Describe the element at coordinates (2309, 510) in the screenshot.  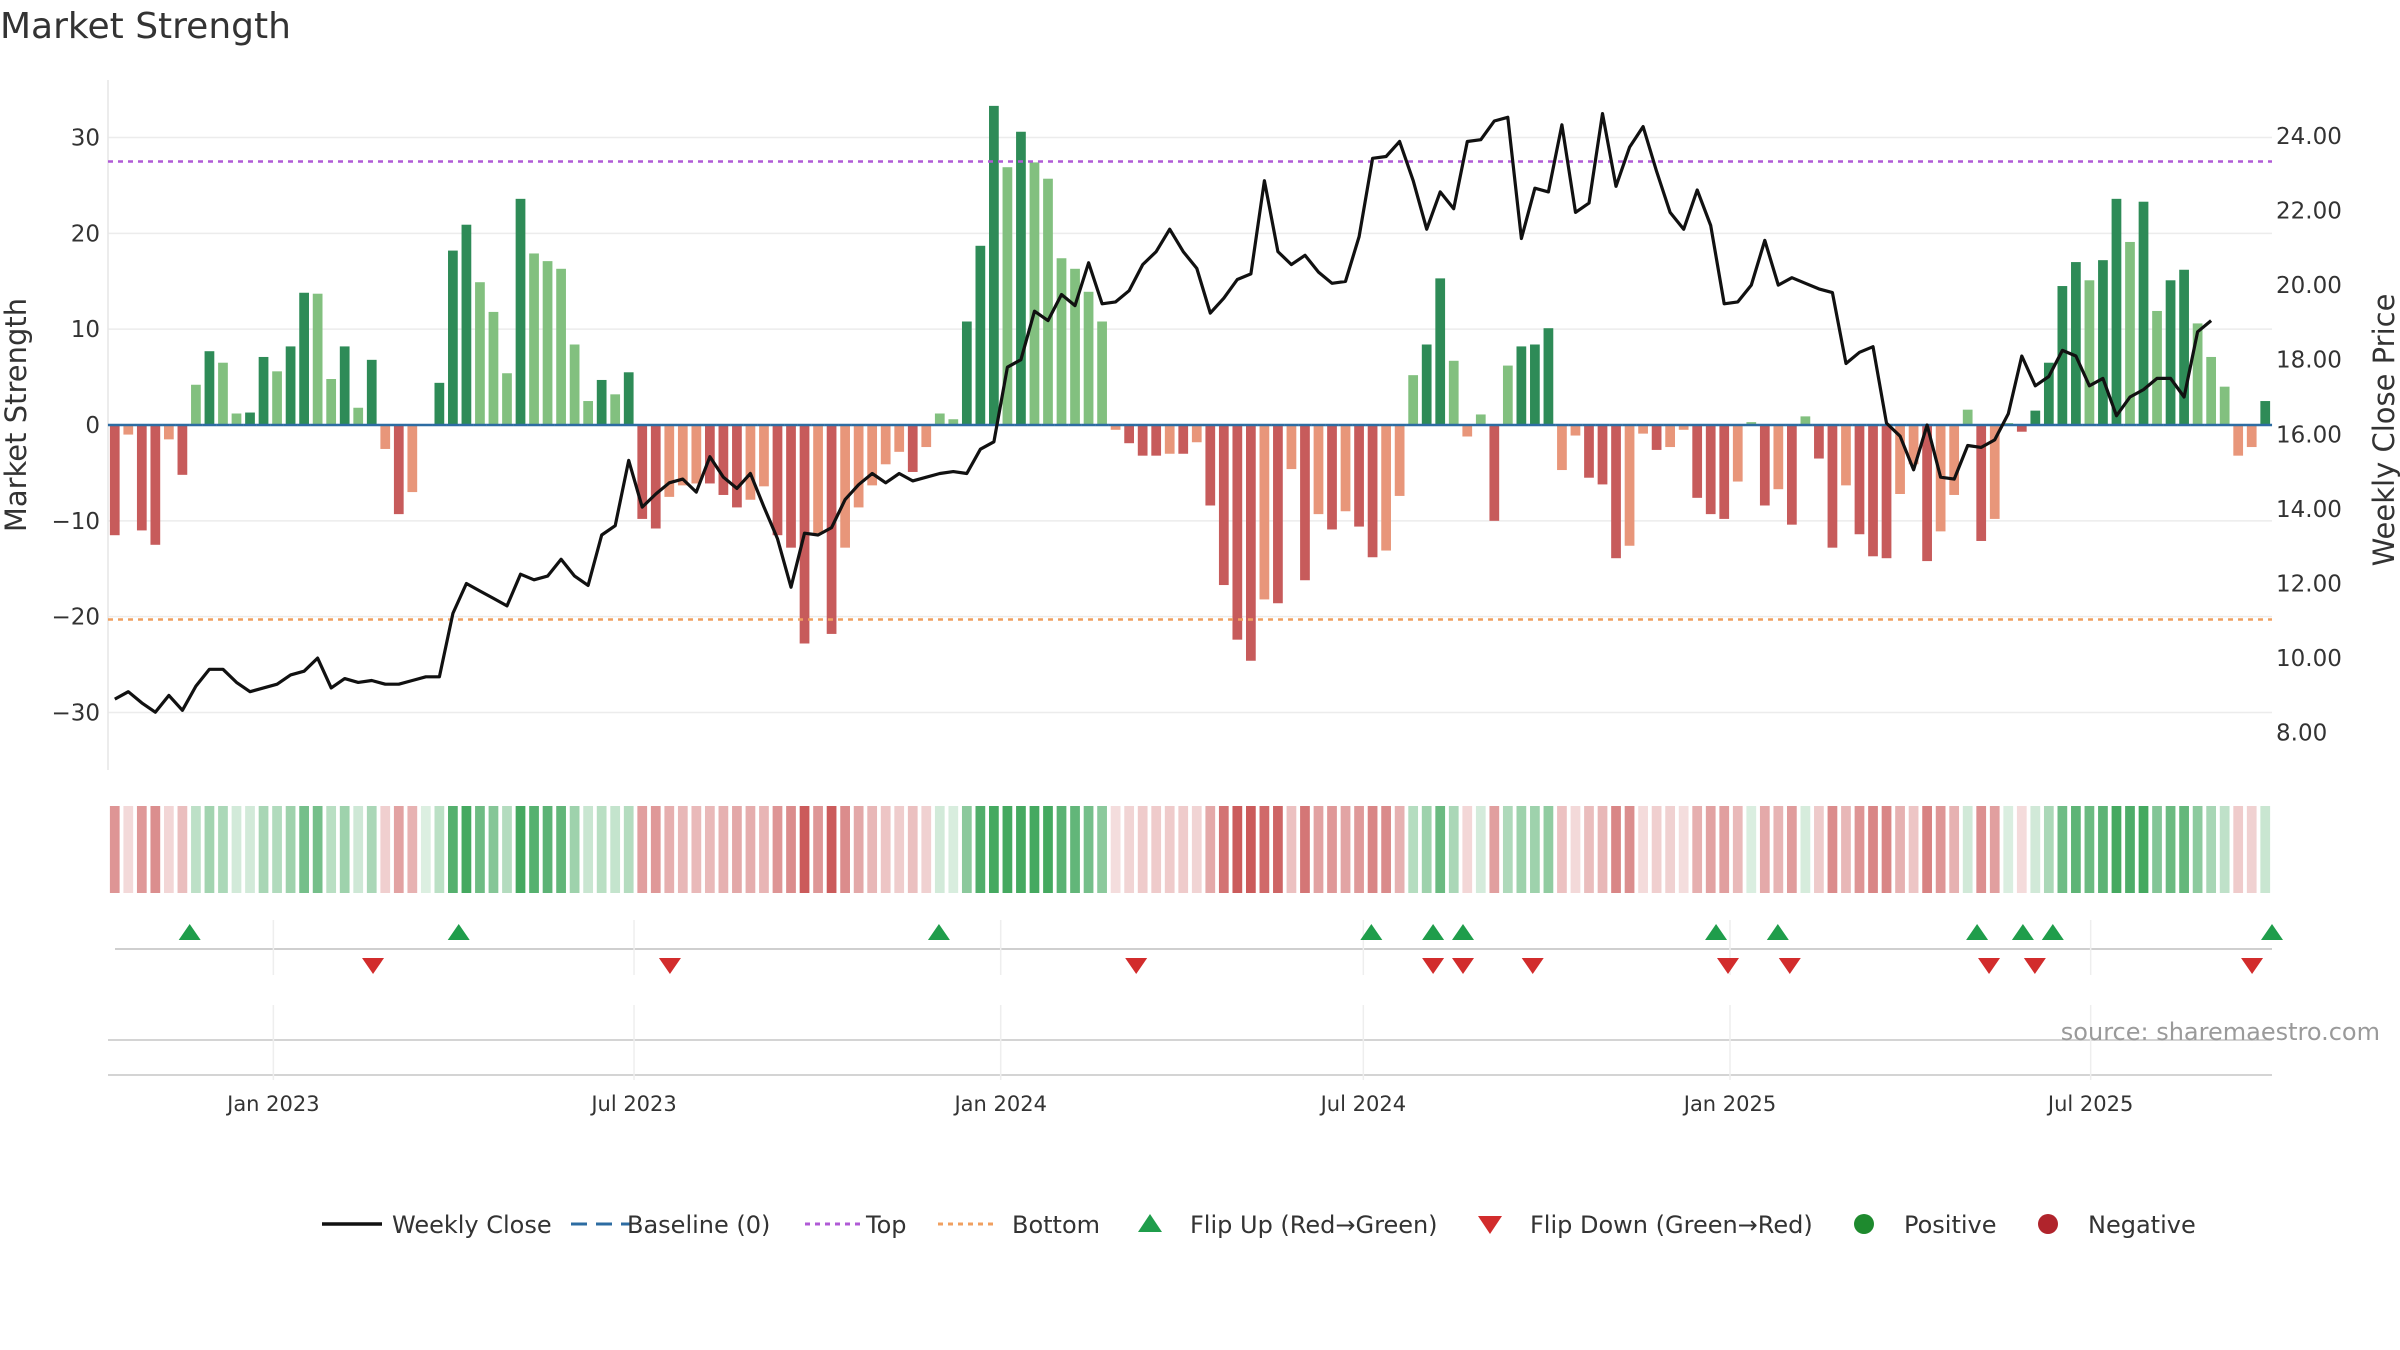
I see `y2-tick-label: 14.00` at that location.